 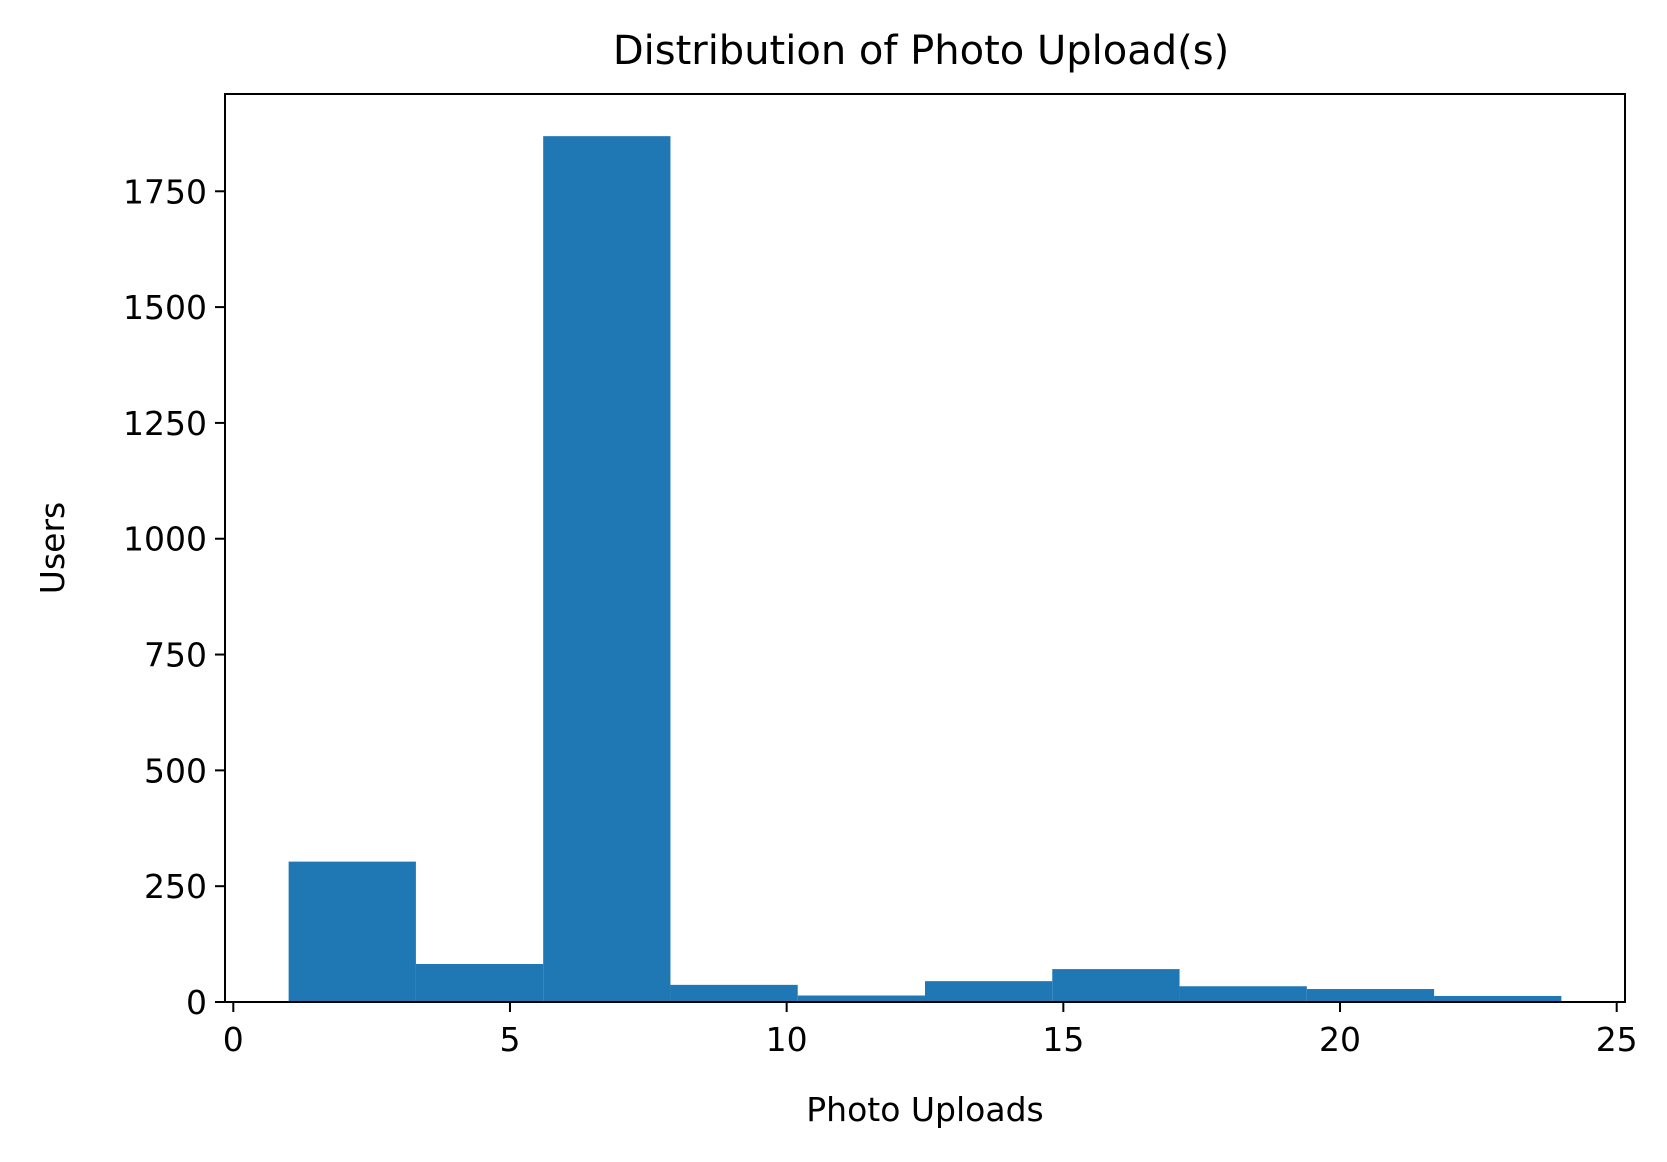 I want to click on y-tick-label: 1750, so click(x=165, y=191).